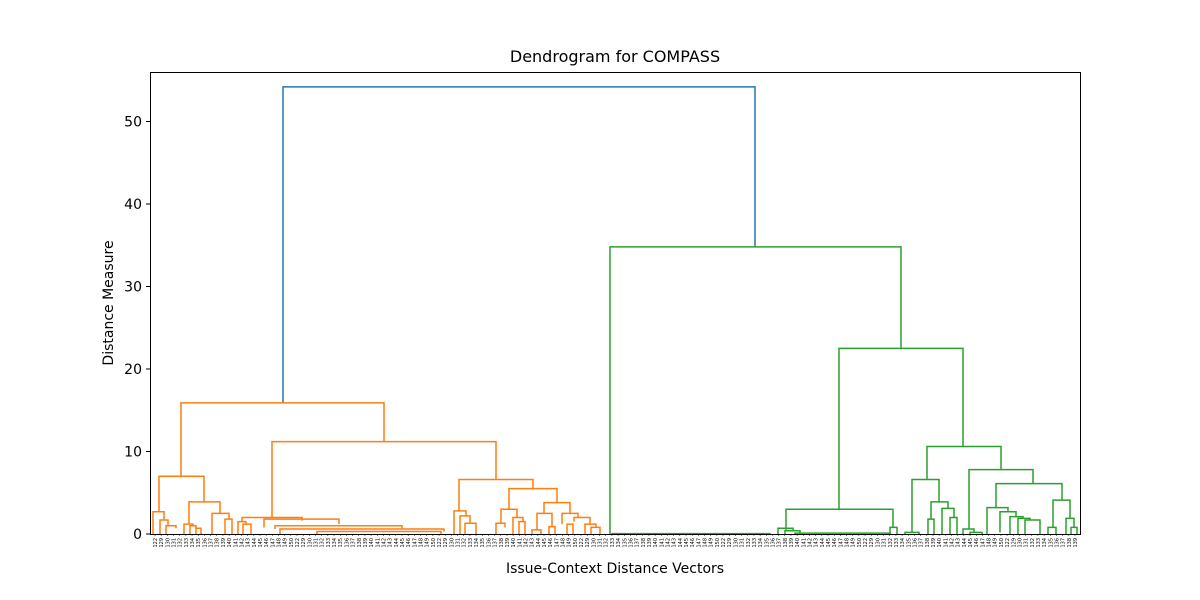 Image resolution: width=1200 pixels, height=600 pixels. Describe the element at coordinates (133, 205) in the screenshot. I see `y-tick-label: 40` at that location.